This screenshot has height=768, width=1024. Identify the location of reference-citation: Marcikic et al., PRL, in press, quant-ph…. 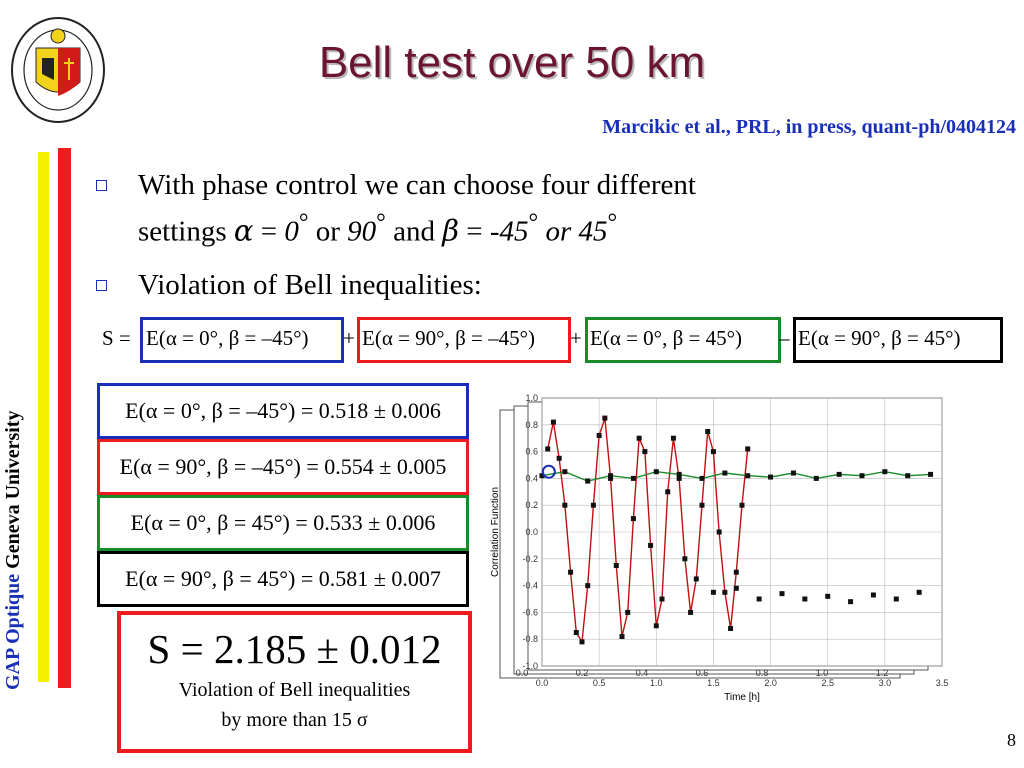
(809, 127).